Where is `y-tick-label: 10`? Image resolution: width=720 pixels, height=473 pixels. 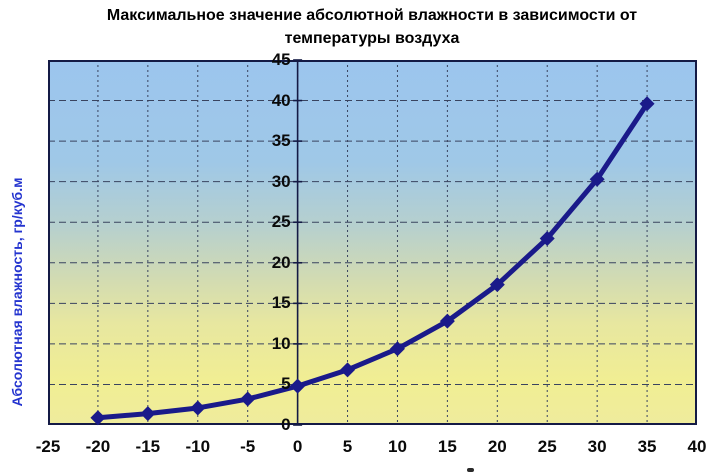
y-tick-label: 10 is located at coordinates (281, 343).